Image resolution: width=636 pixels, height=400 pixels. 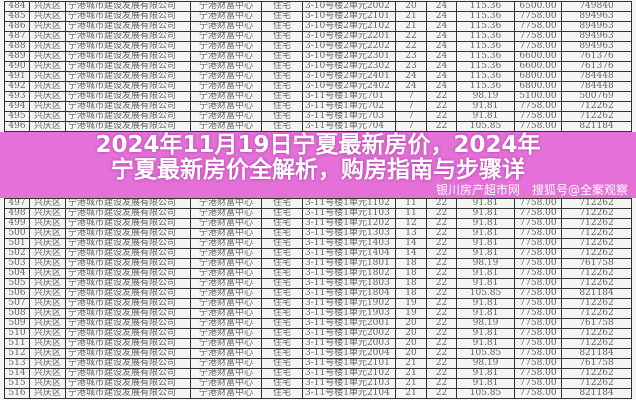 I want to click on cell-floor: 19, so click(x=411, y=303).